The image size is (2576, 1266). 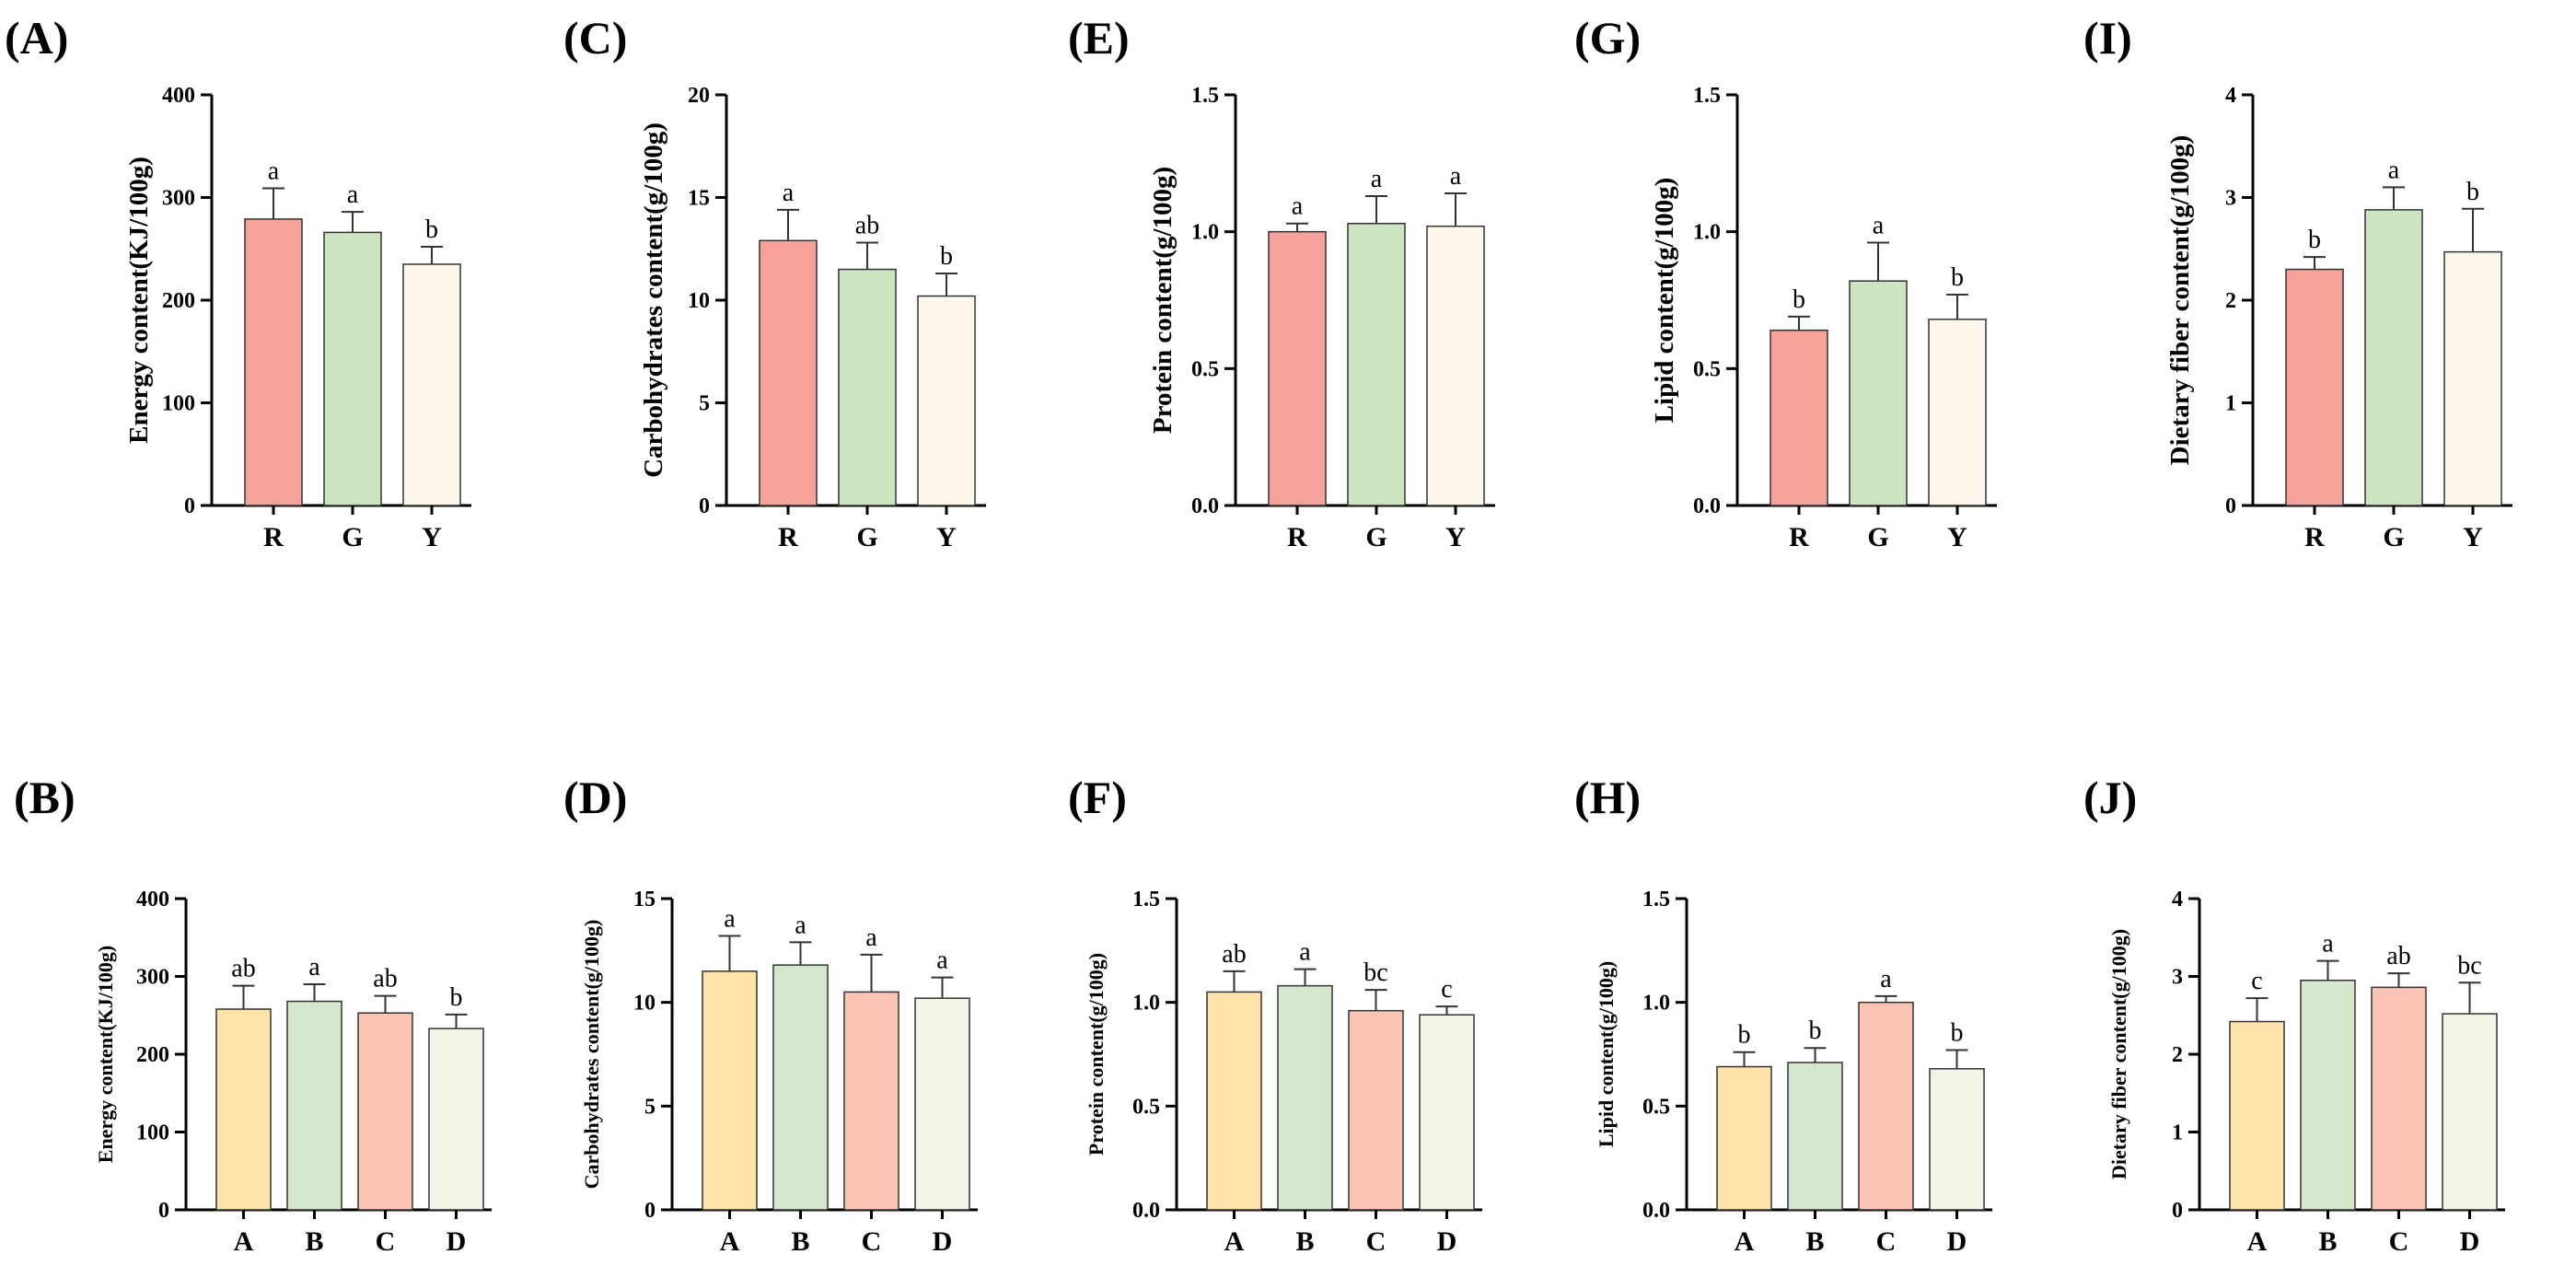 I want to click on y-tick-label: 15, so click(x=699, y=199).